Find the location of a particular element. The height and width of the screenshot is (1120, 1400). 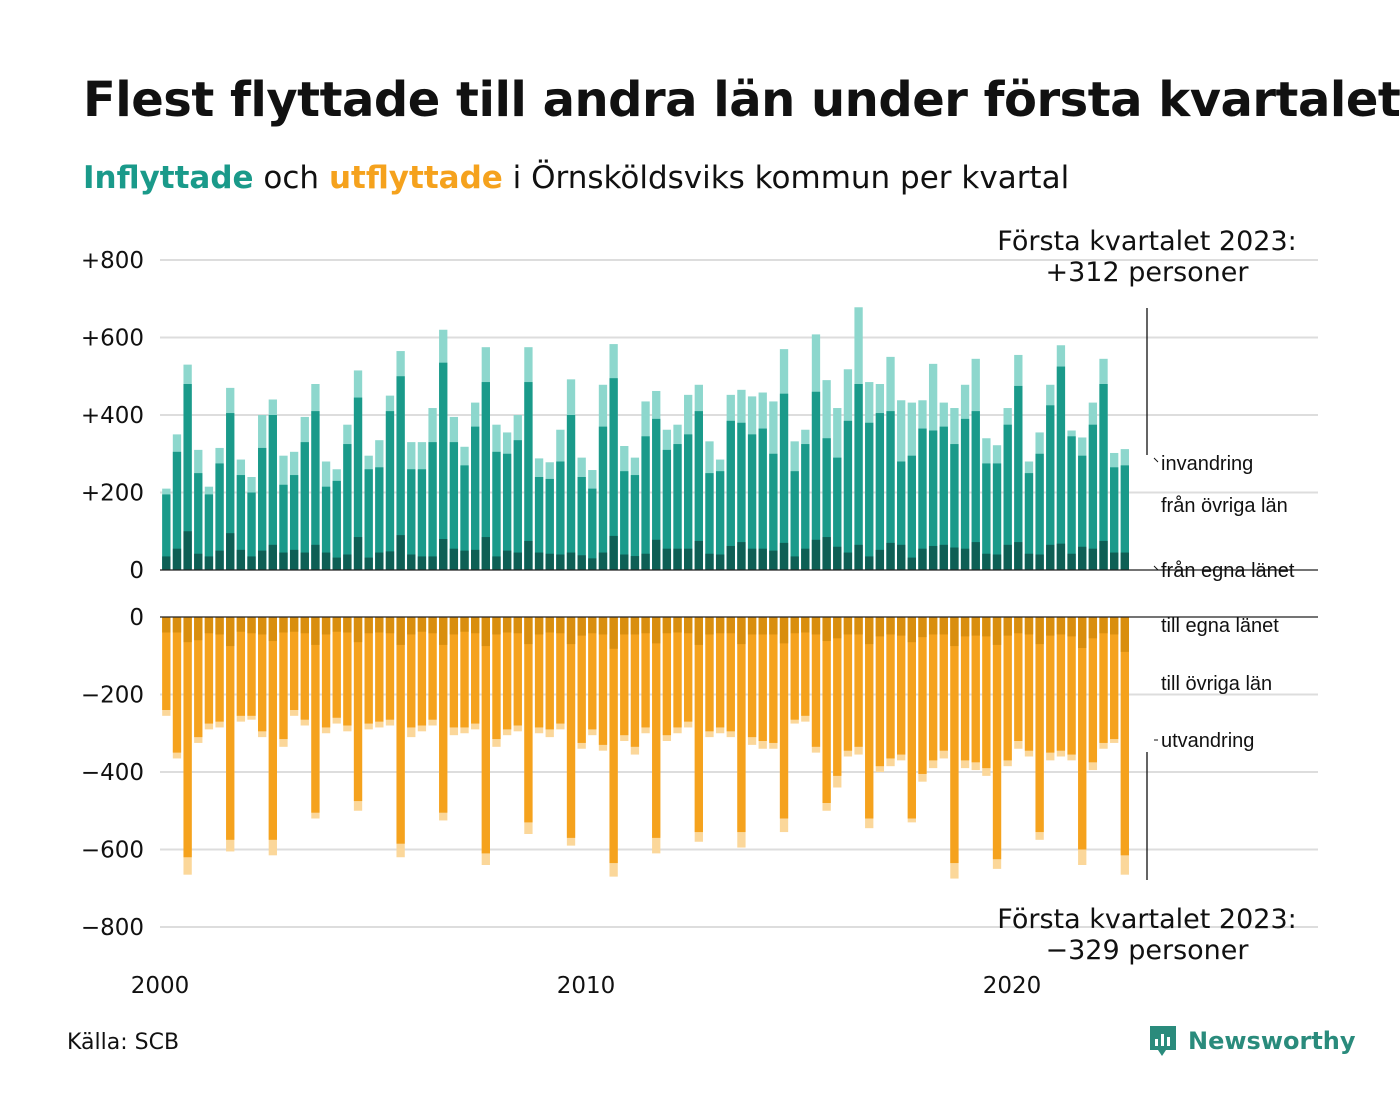

subtitle-inflyttade: Inflyttade is located at coordinates (168, 178).